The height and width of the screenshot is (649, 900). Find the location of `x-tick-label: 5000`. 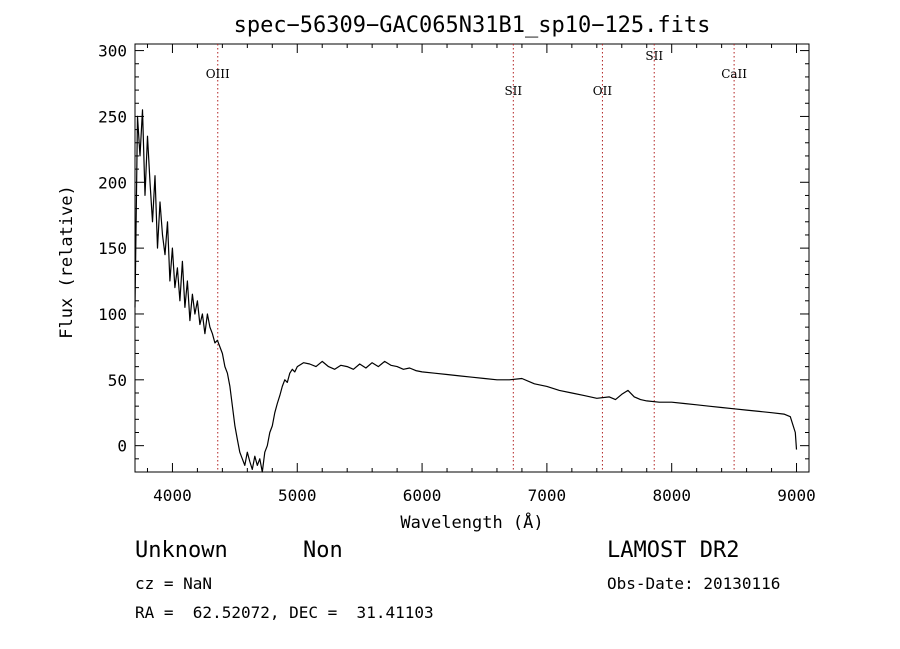

x-tick-label: 5000 is located at coordinates (297, 495).